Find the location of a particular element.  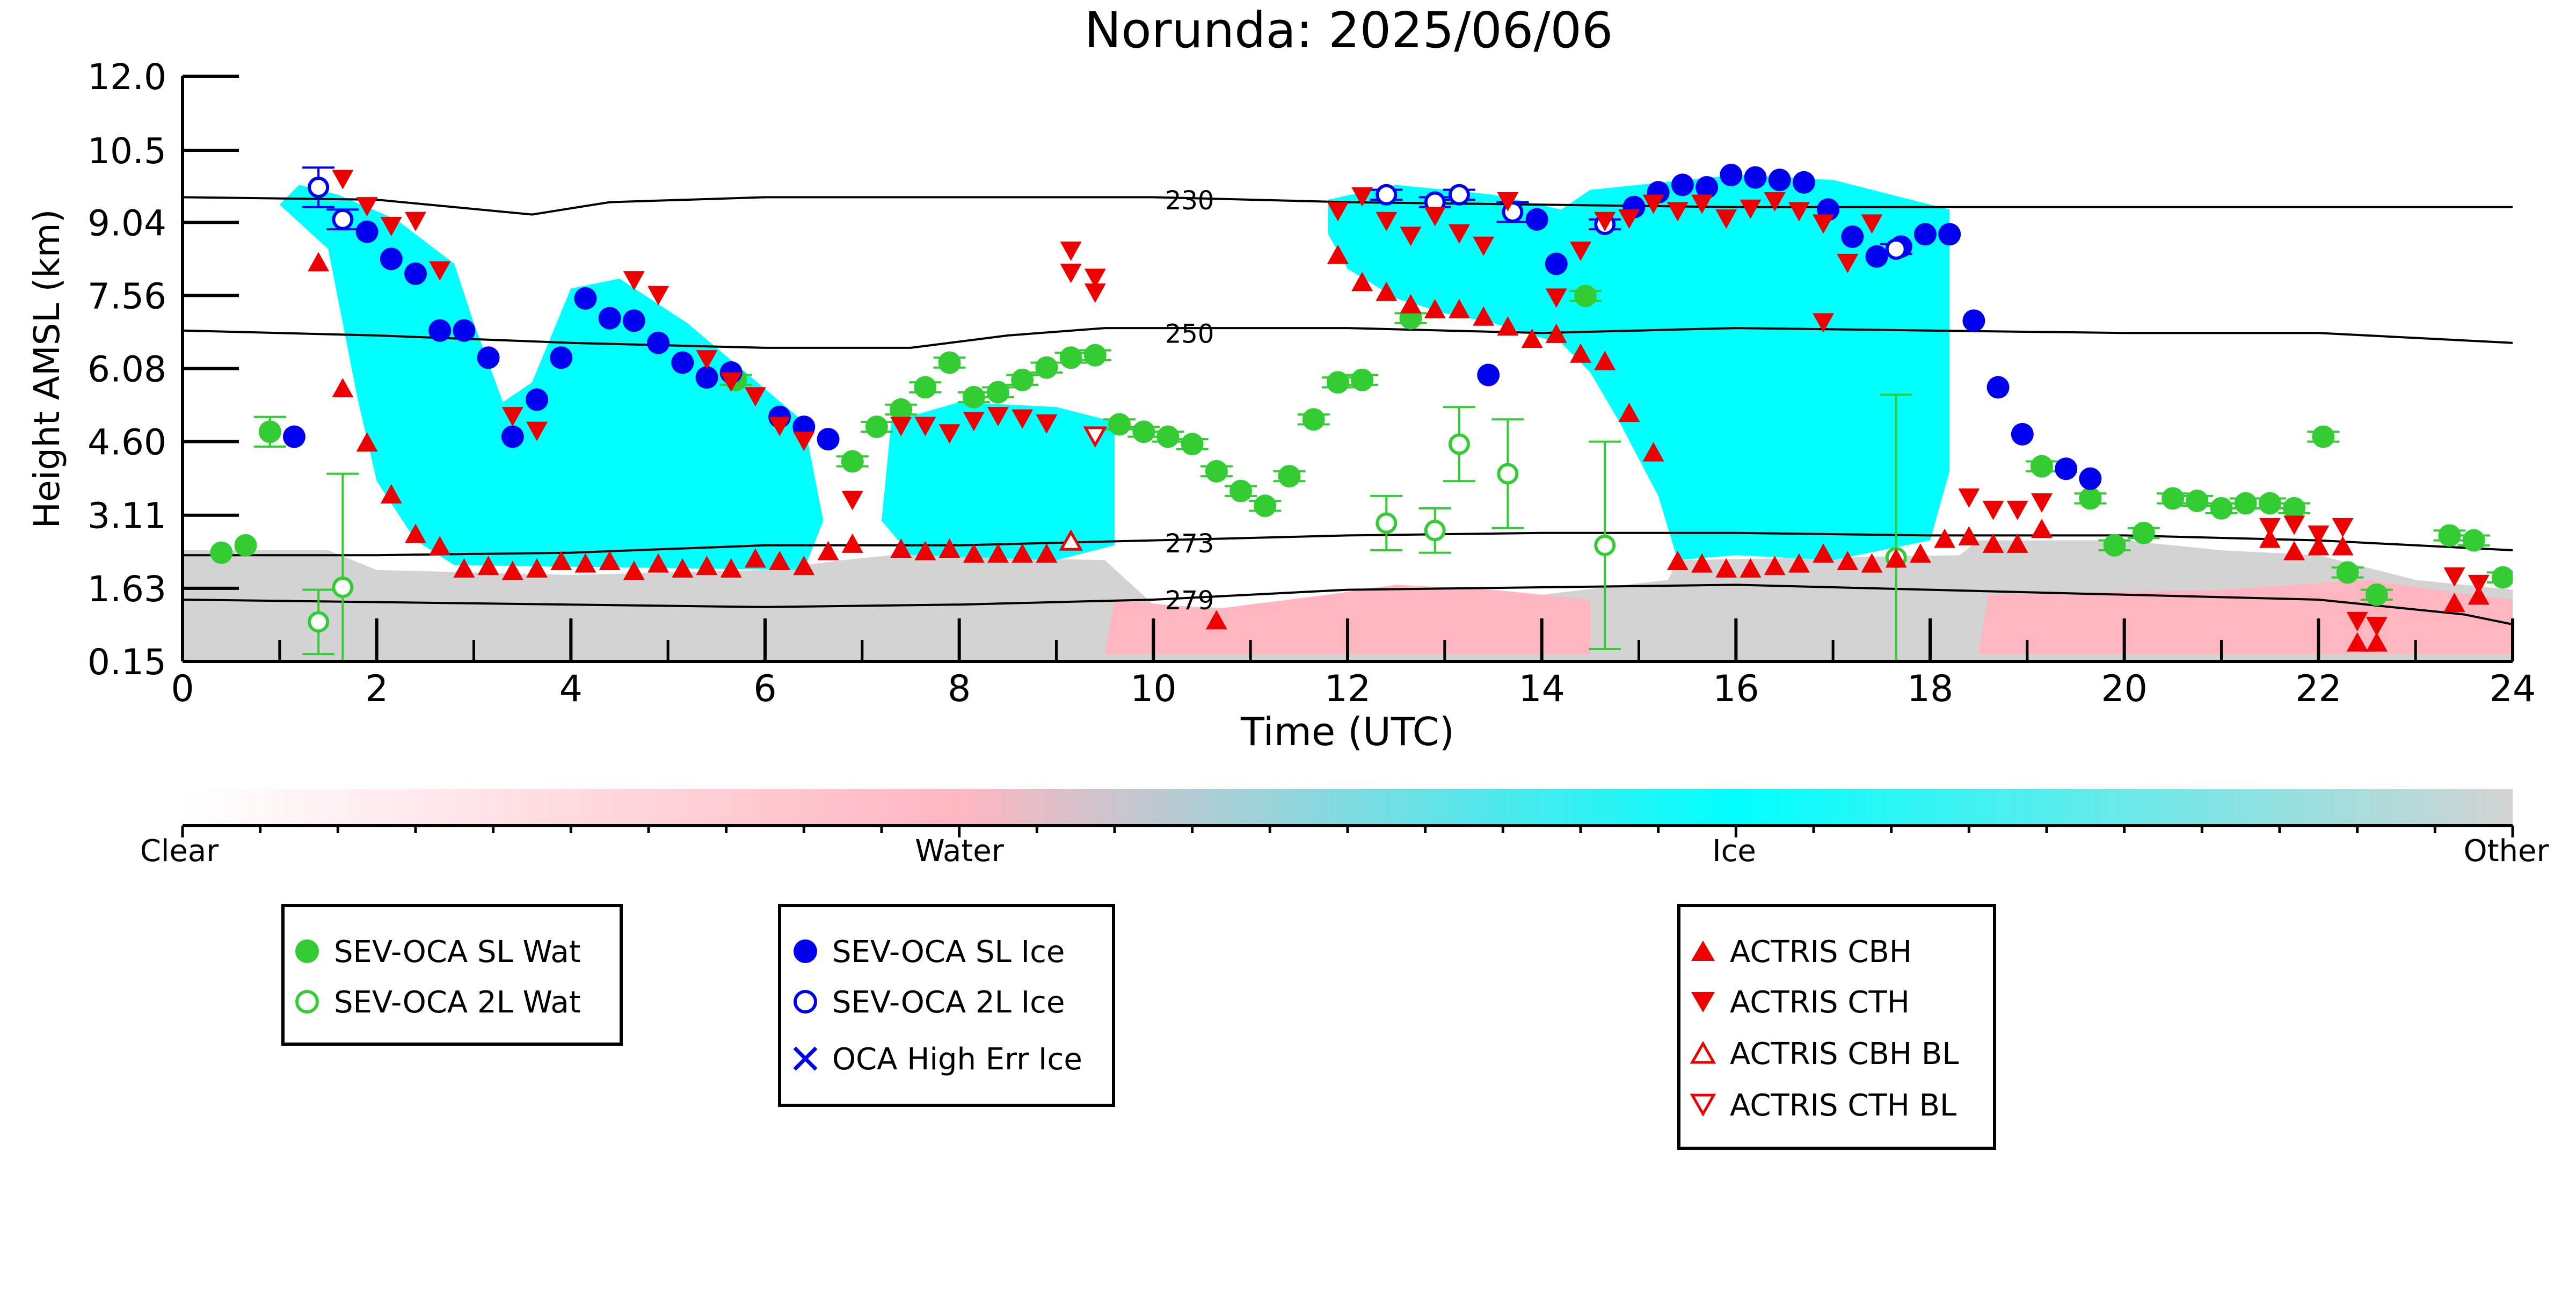

cloud-region-ice is located at coordinates (1639, 367).